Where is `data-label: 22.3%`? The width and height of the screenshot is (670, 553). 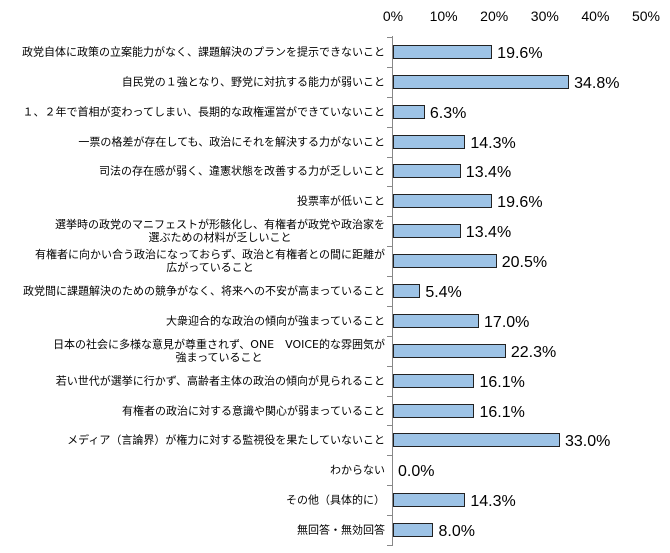
data-label: 22.3% is located at coordinates (533, 352).